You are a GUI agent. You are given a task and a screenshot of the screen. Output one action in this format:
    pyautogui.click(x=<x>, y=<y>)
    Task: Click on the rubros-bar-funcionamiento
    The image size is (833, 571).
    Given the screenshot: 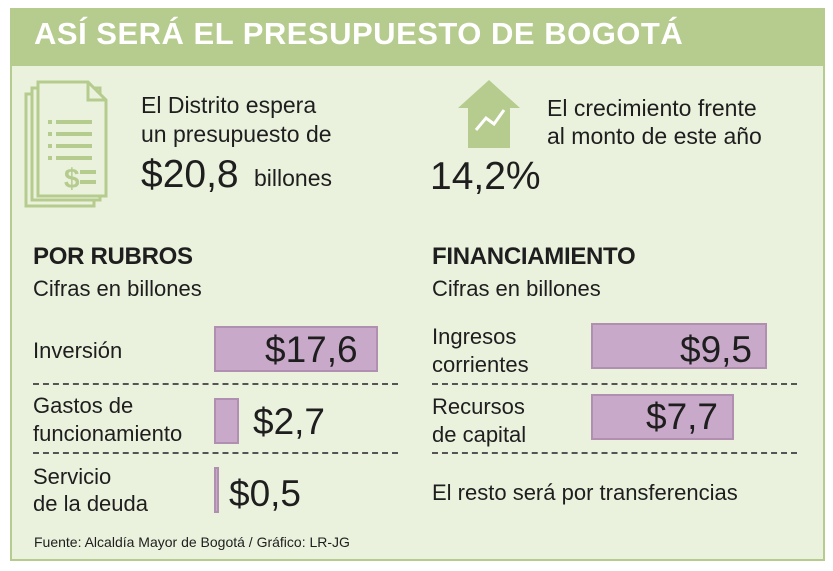 What is the action you would take?
    pyautogui.click(x=227, y=421)
    